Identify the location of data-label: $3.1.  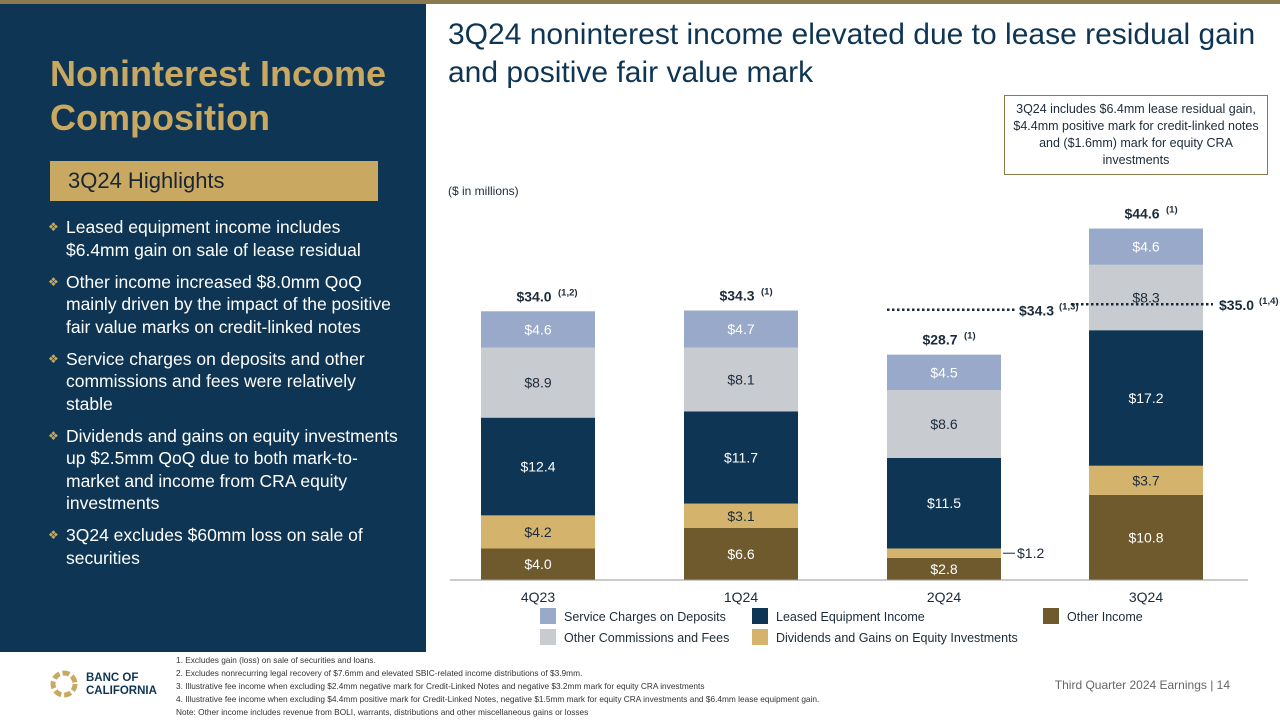
(740, 516).